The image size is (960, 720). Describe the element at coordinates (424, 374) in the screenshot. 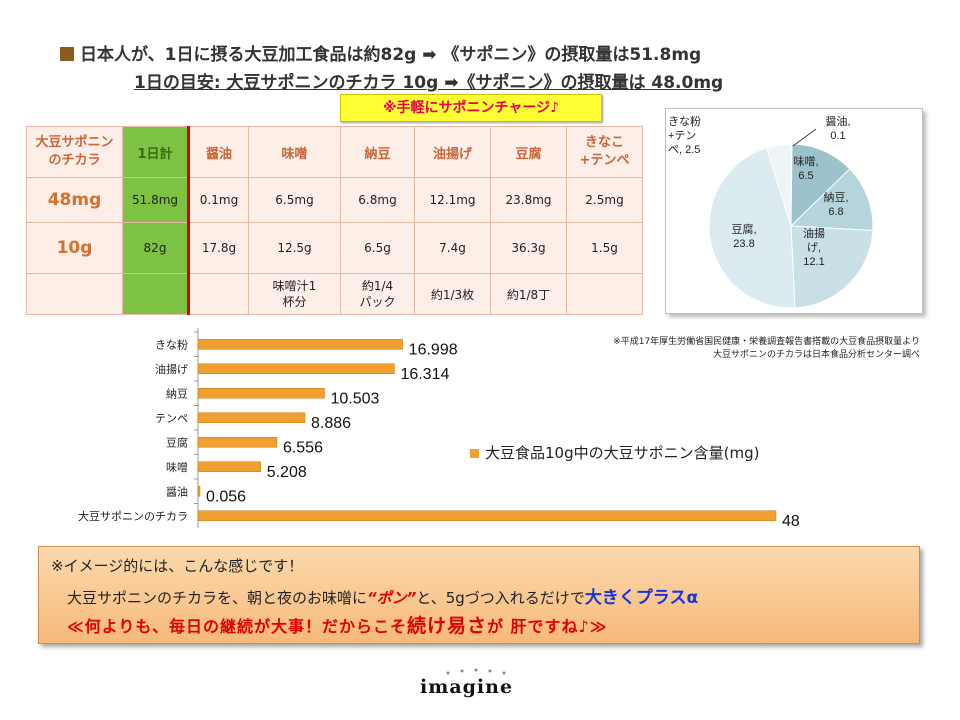

I see `bar-value-label: 16.314` at that location.